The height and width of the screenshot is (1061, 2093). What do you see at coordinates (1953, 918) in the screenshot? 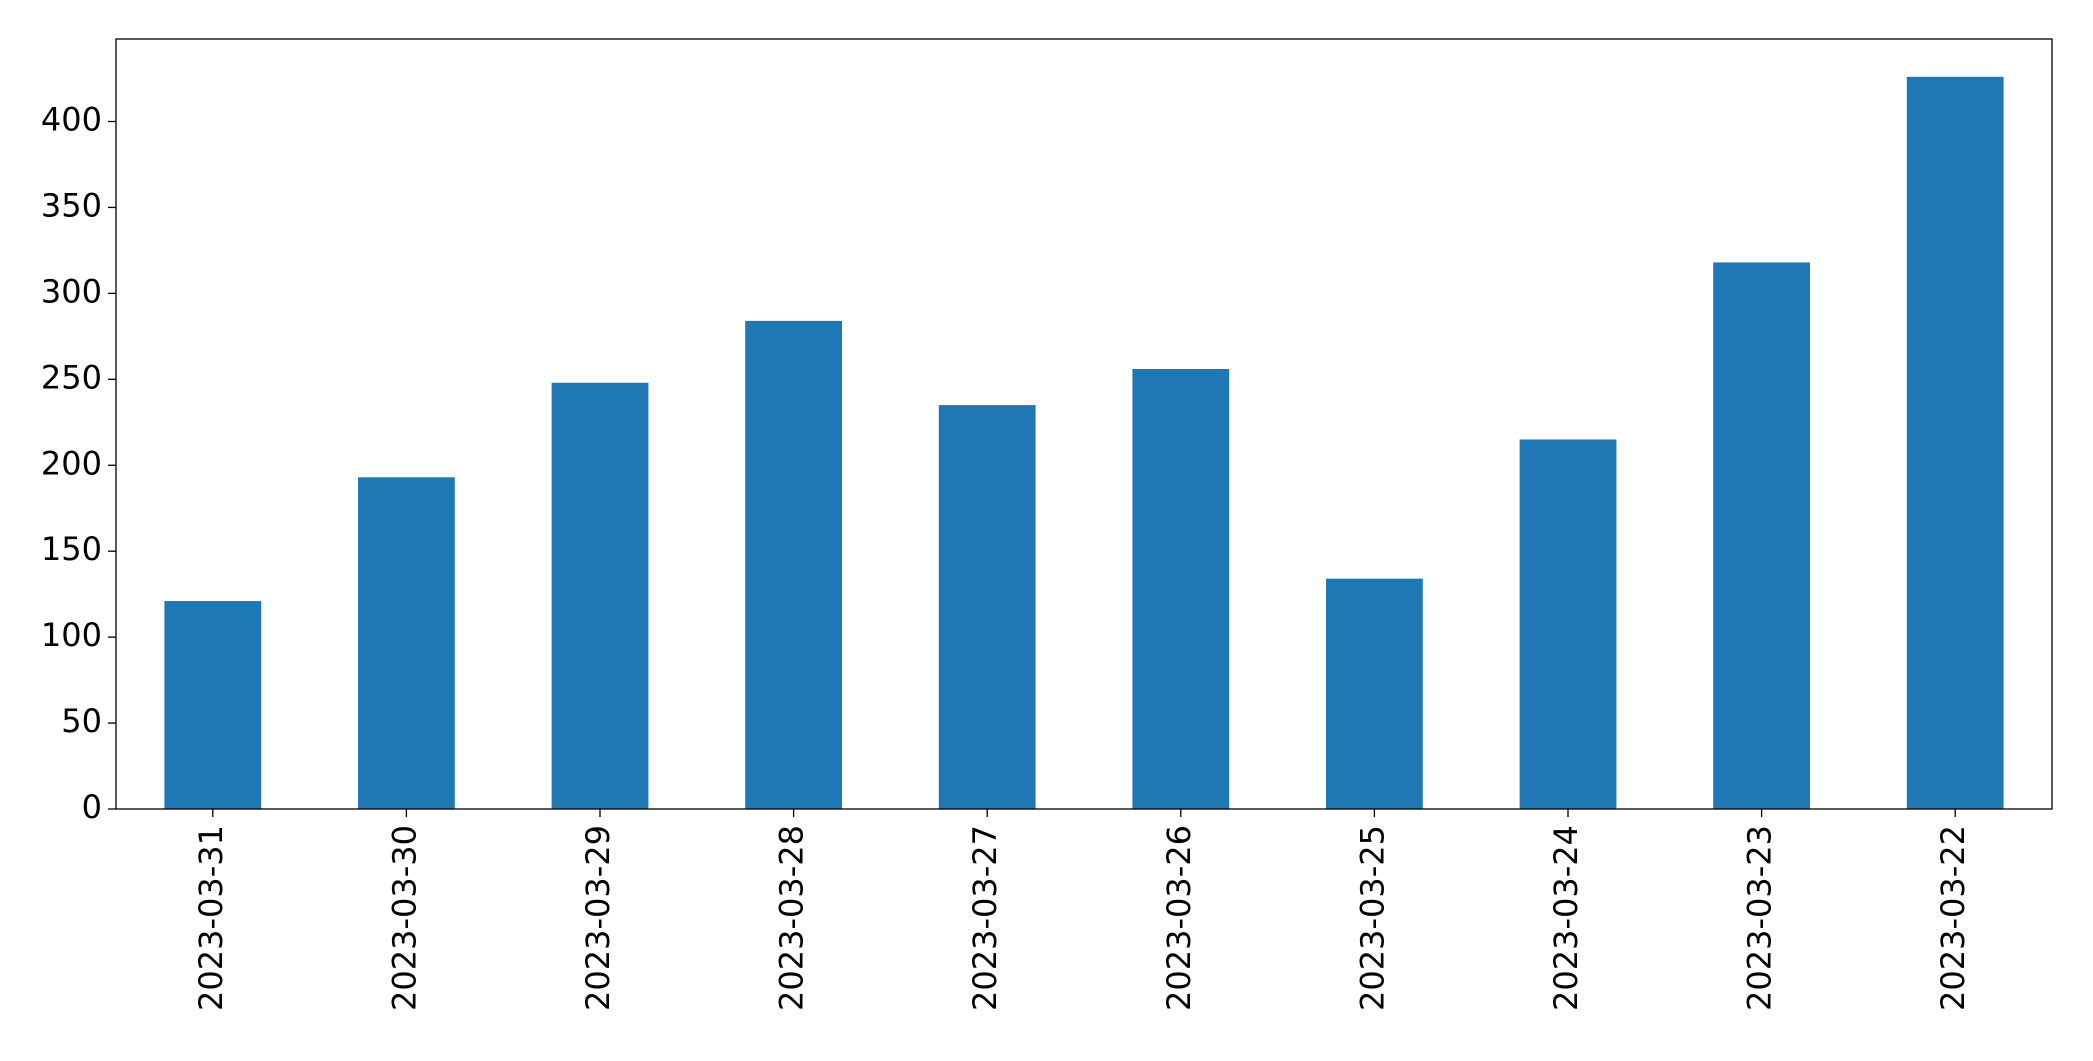
I see `x-tick-label: 2023-03-22` at bounding box center [1953, 918].